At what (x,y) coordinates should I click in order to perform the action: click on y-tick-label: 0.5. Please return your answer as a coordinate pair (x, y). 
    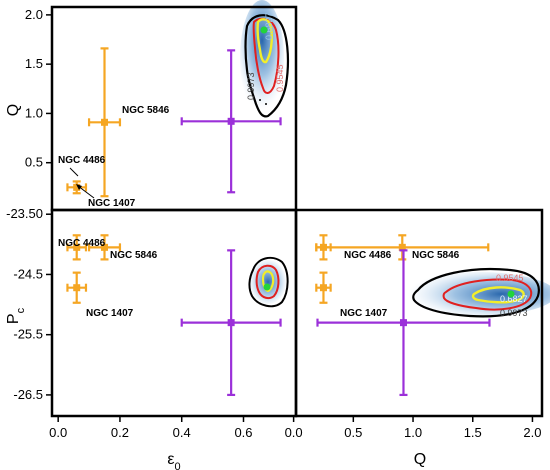
    Looking at the image, I should click on (34, 162).